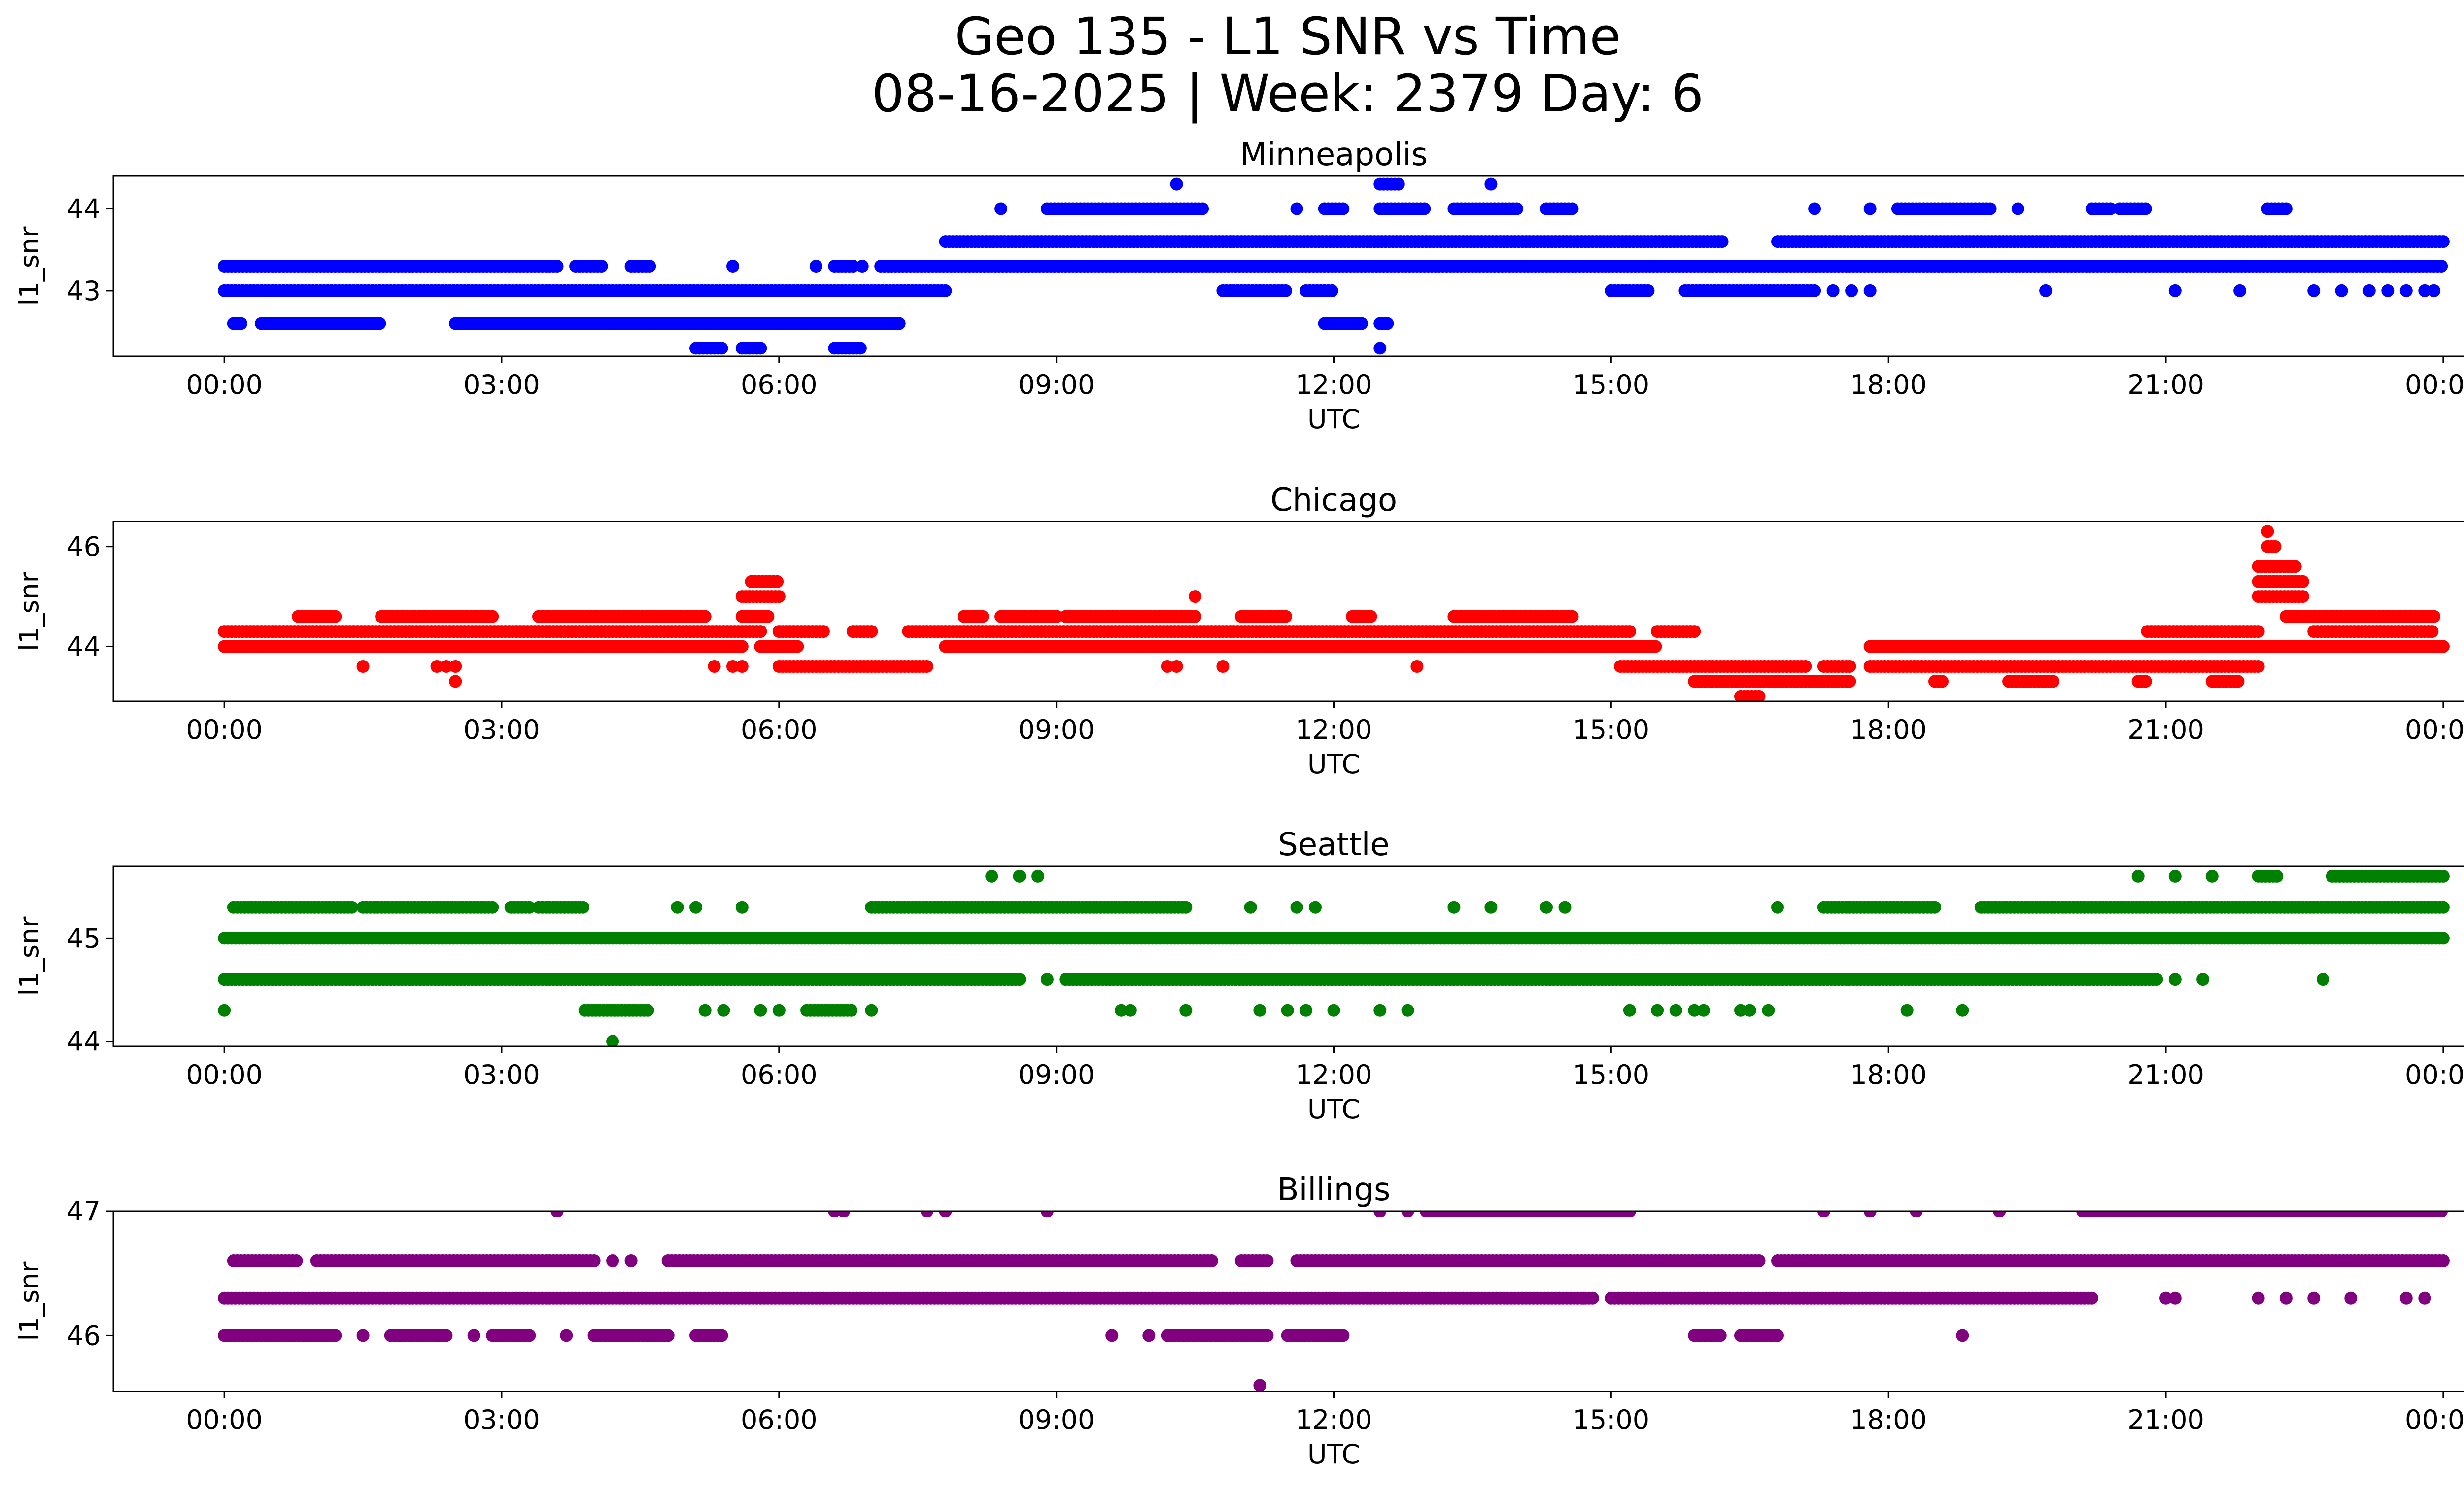 The image size is (2464, 1495). I want to click on x-tick-label: 06:00, so click(779, 729).